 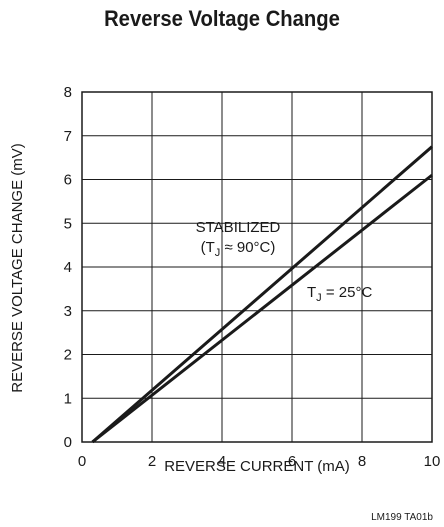 I want to click on y-tick-label: 2, so click(x=68, y=355).